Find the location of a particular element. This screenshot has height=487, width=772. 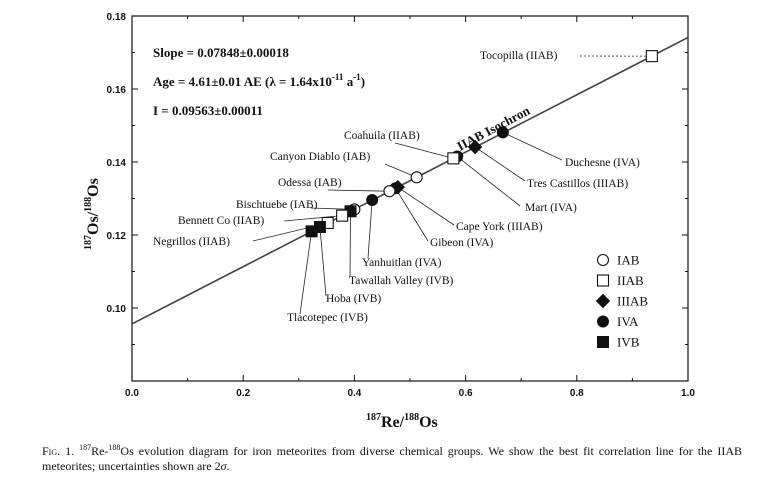

leader-tlacotepec-ivb is located at coordinates (305, 273).